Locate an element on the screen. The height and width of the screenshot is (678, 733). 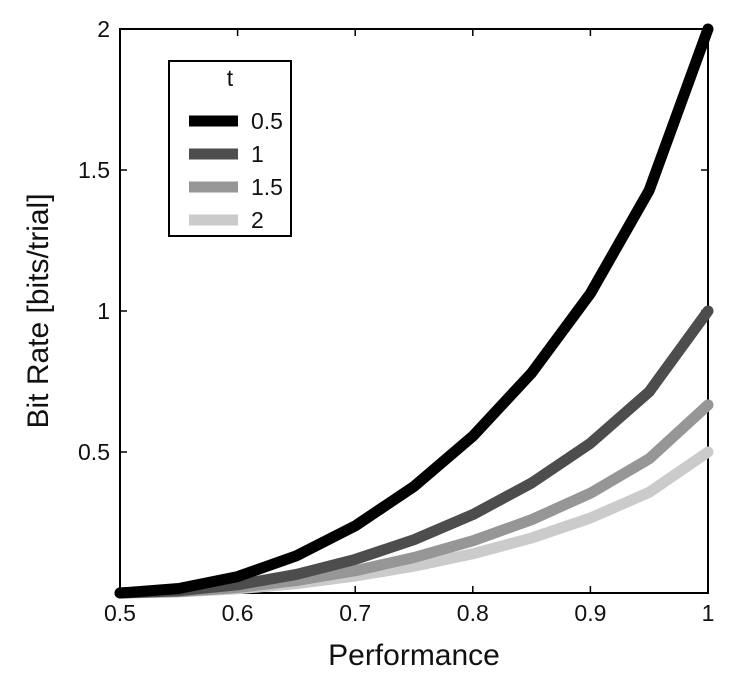
x-axis-title: Performance is located at coordinates (414, 655).